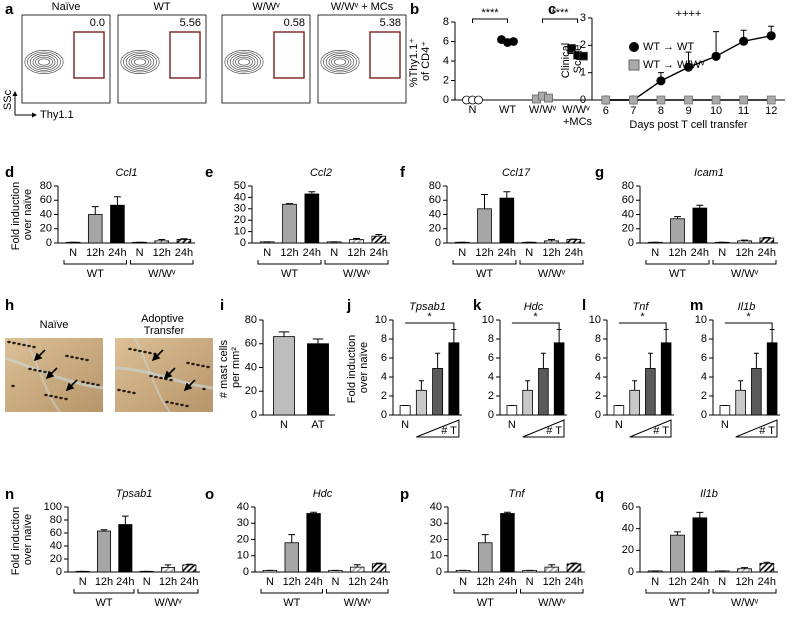 This screenshot has width=800, height=637. What do you see at coordinates (323, 494) in the screenshot?
I see `chart-title: Hdc` at bounding box center [323, 494].